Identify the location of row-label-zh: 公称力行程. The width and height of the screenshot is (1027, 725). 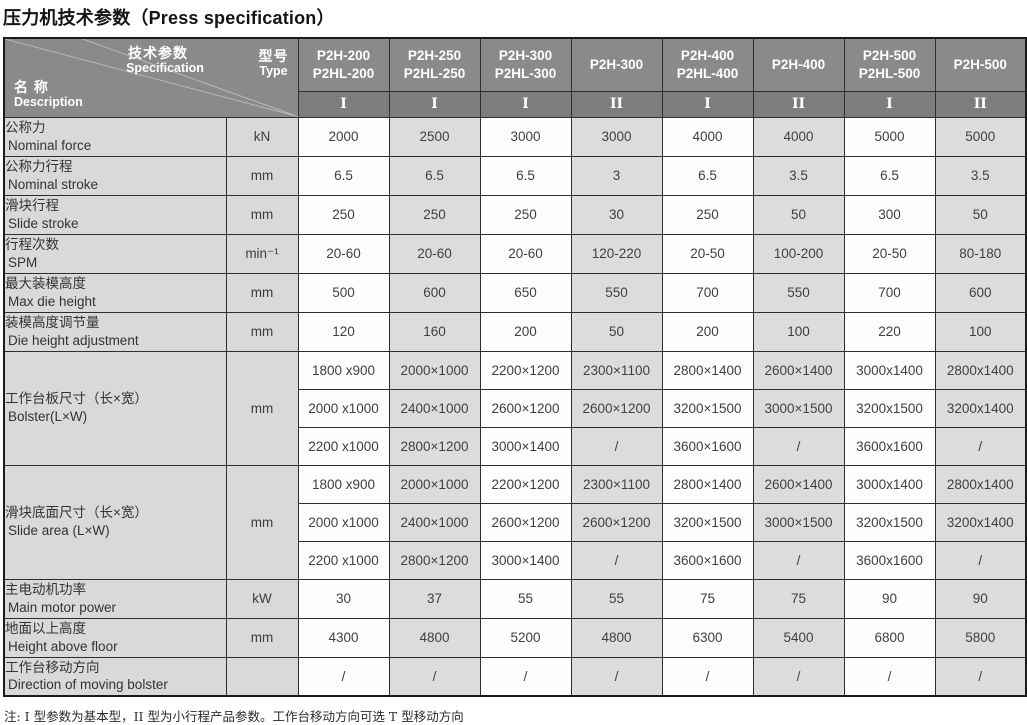
(39, 166).